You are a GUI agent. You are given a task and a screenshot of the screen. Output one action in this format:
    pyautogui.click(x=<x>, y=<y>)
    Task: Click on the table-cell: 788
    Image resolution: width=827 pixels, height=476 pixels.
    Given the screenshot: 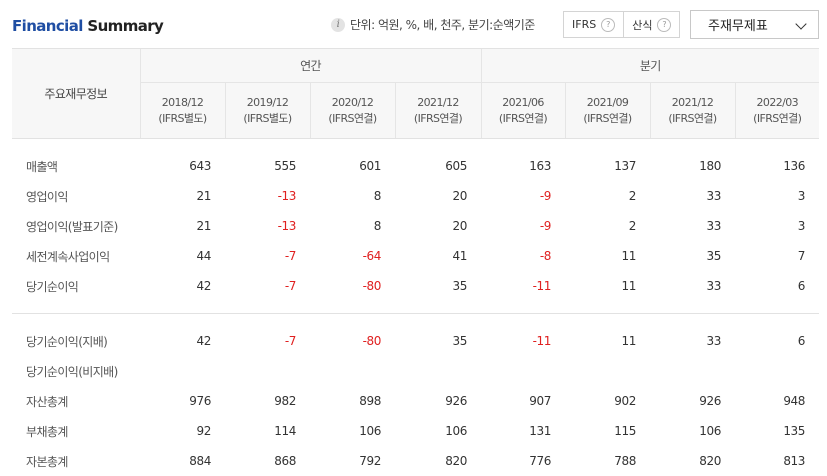 What is the action you would take?
    pyautogui.click(x=607, y=461)
    